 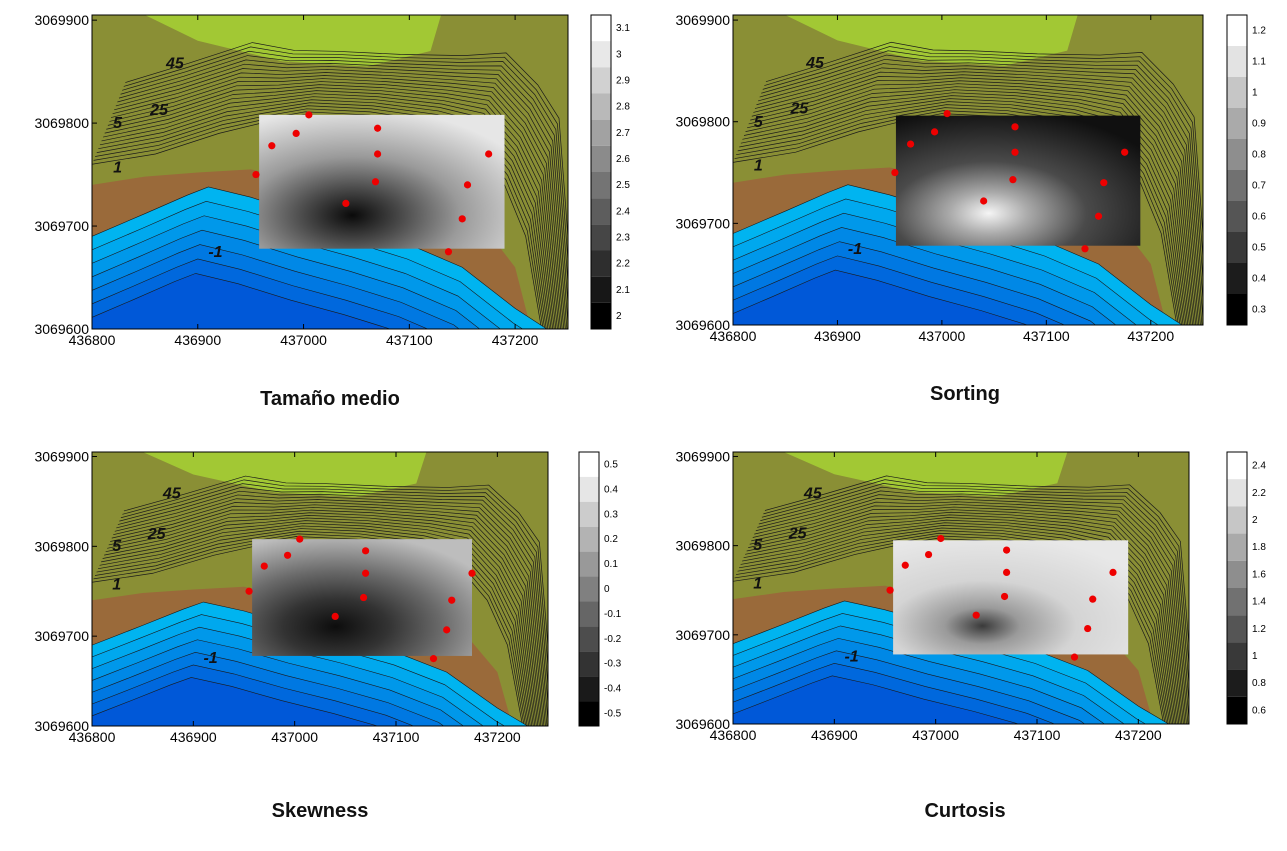 What do you see at coordinates (269, 474) in the screenshot?
I see `high-terrain` at bounding box center [269, 474].